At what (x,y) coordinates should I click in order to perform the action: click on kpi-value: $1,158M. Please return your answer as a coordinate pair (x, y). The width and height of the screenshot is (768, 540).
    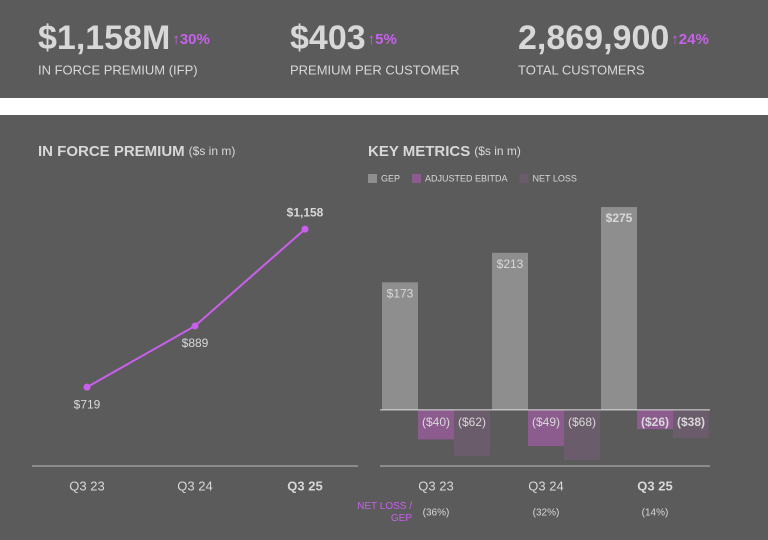
    Looking at the image, I should click on (104, 38).